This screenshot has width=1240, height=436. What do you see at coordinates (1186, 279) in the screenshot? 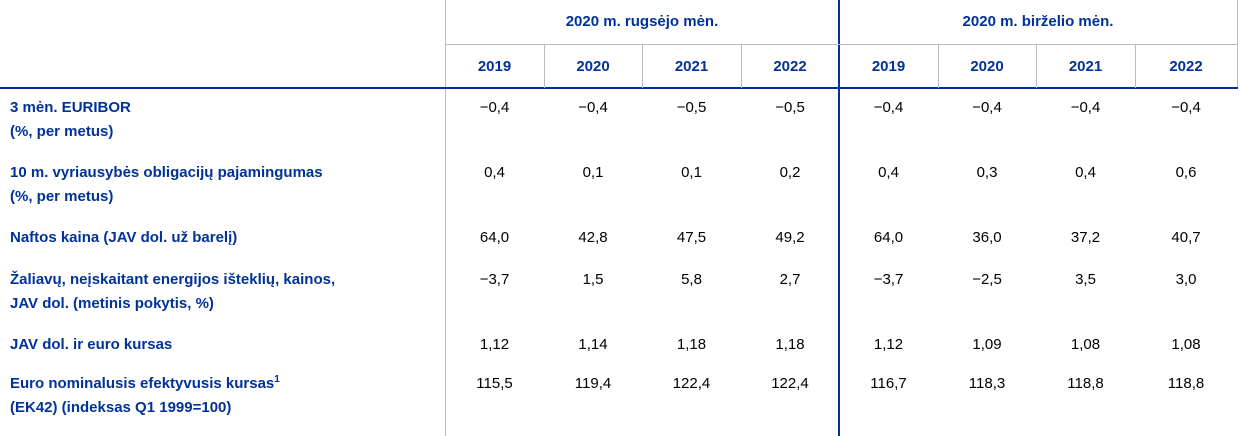
I see `cell-value: 3,0` at bounding box center [1186, 279].